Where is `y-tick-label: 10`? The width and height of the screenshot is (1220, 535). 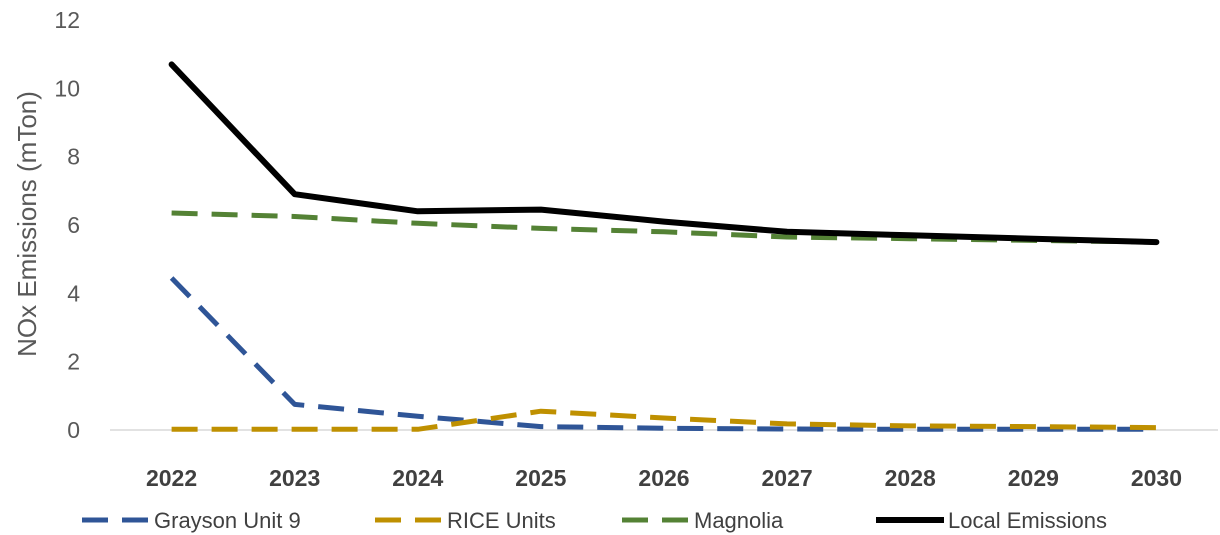
y-tick-label: 10 is located at coordinates (67, 88).